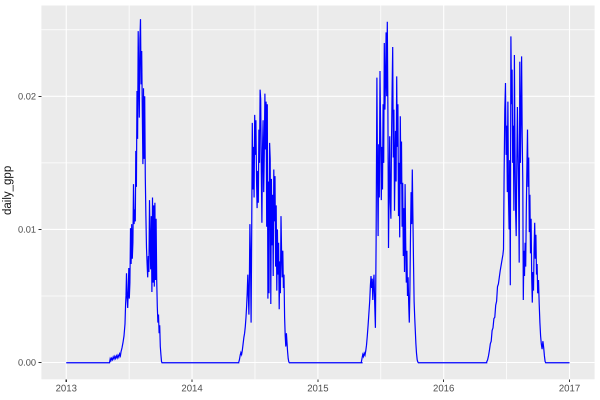  What do you see at coordinates (317, 388) in the screenshot?
I see `svg-text: 2015` at bounding box center [317, 388].